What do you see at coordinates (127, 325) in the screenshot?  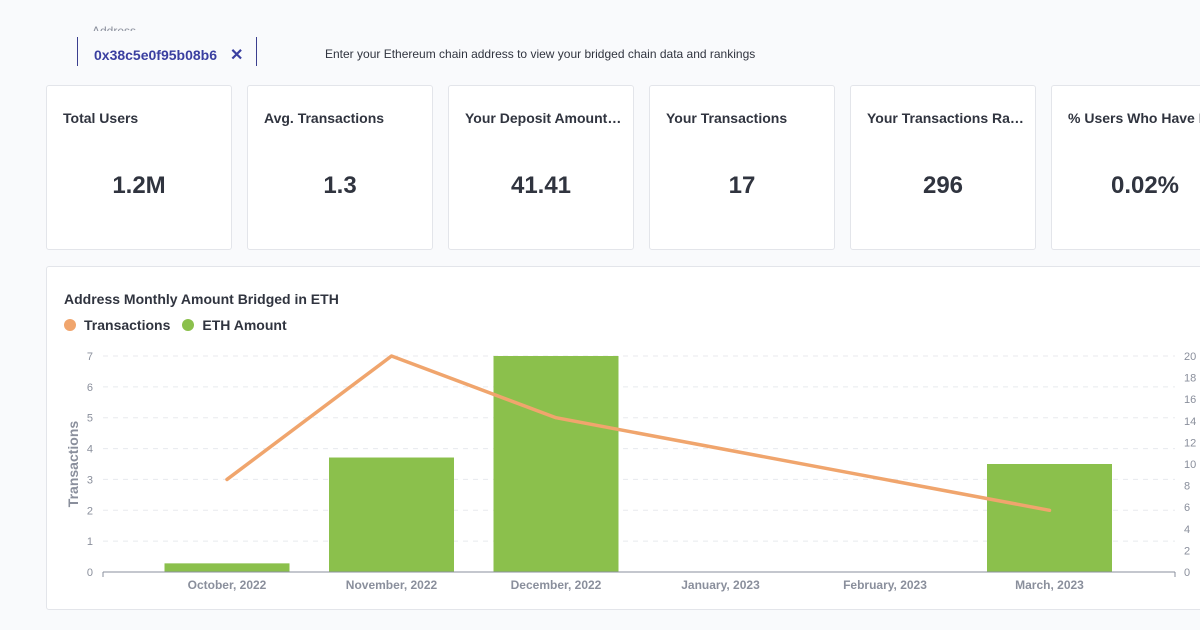 I see `legend-label: Transactions` at bounding box center [127, 325].